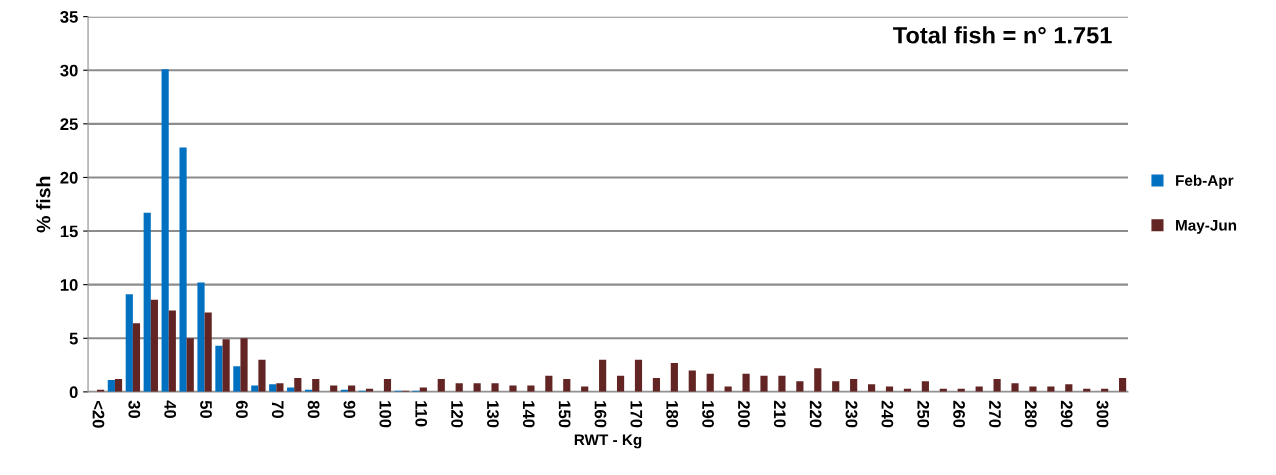  I want to click on y-tick-label: 20, so click(69, 177).